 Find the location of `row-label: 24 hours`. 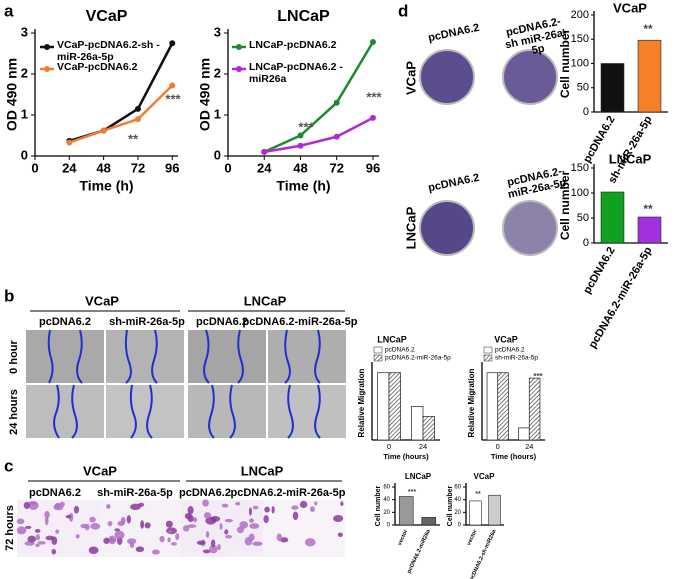

row-label: 24 hours is located at coordinates (14, 412).